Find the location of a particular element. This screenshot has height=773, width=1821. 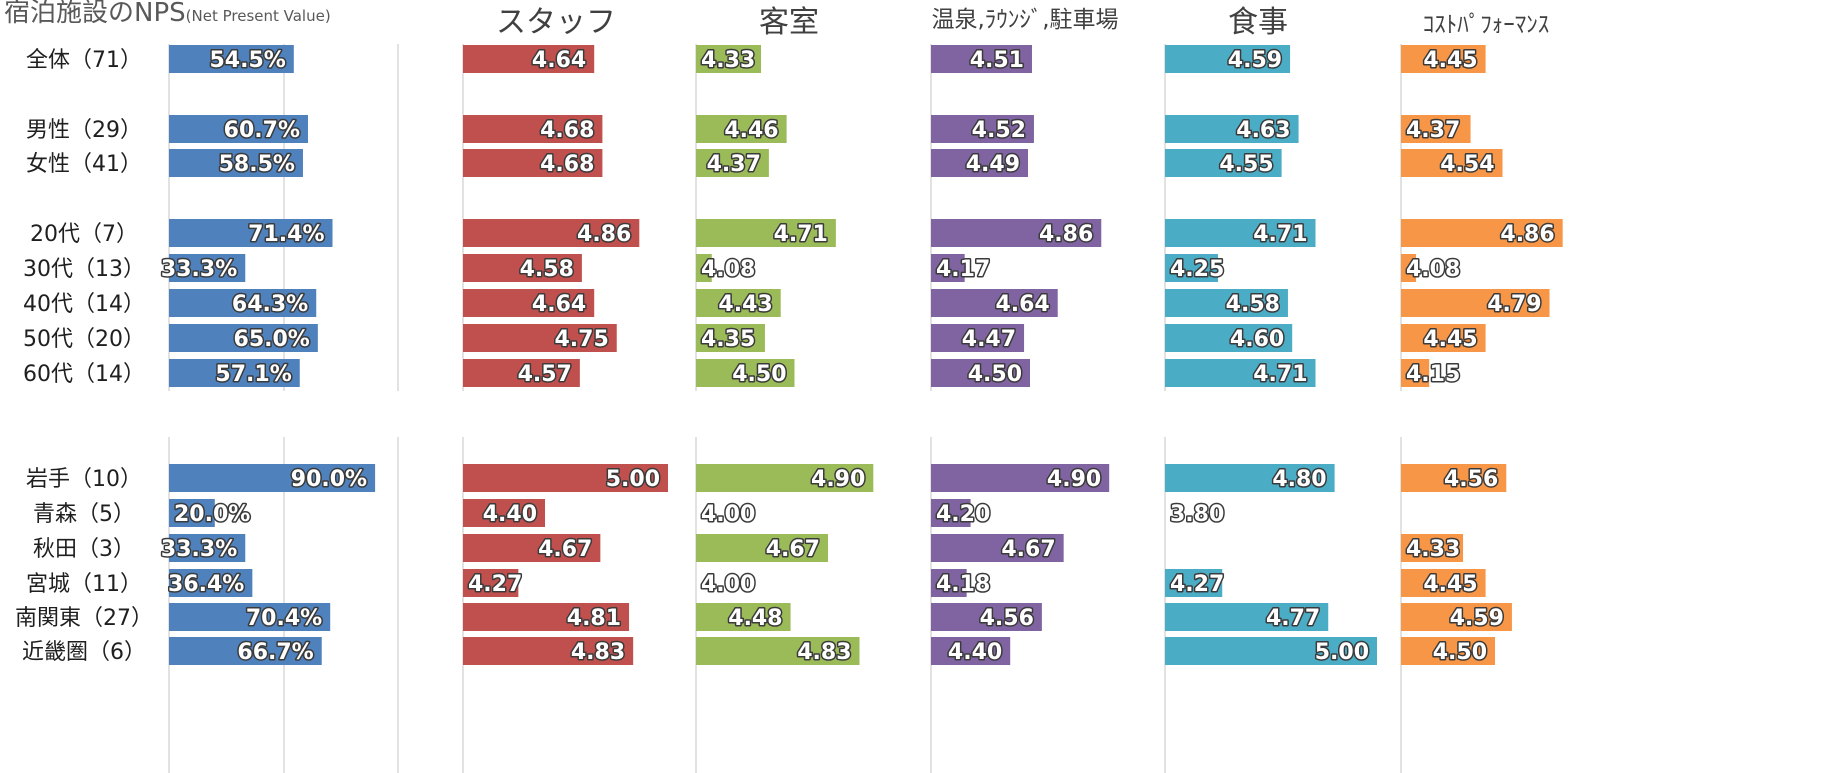

value-label-5-宮城: 4.45 is located at coordinates (1450, 584).